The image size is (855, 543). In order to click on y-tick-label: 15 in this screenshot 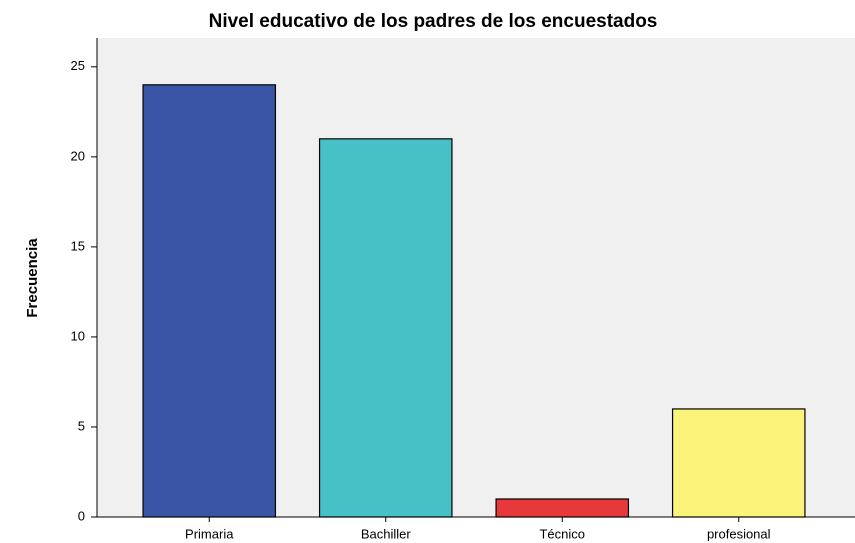, I will do `click(78, 245)`.